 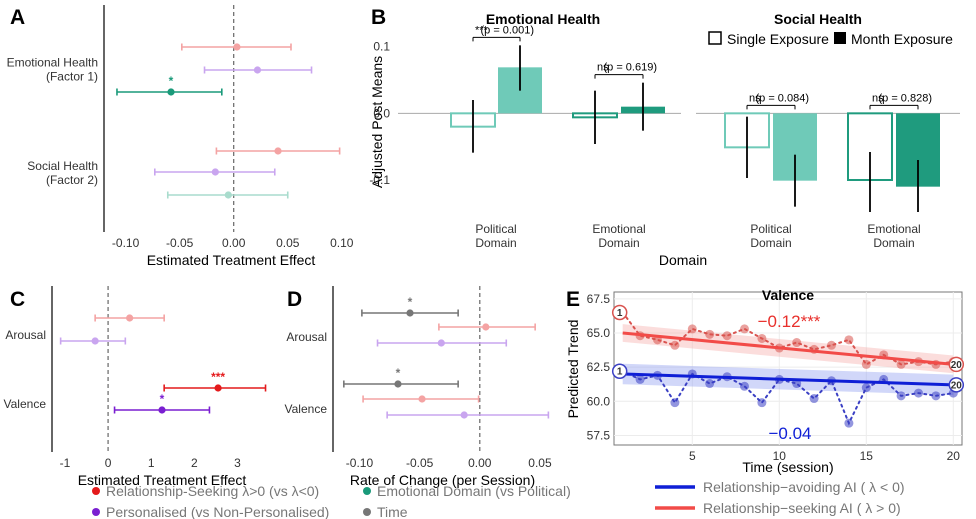 I want to click on group-label: Valence, so click(x=25, y=404).